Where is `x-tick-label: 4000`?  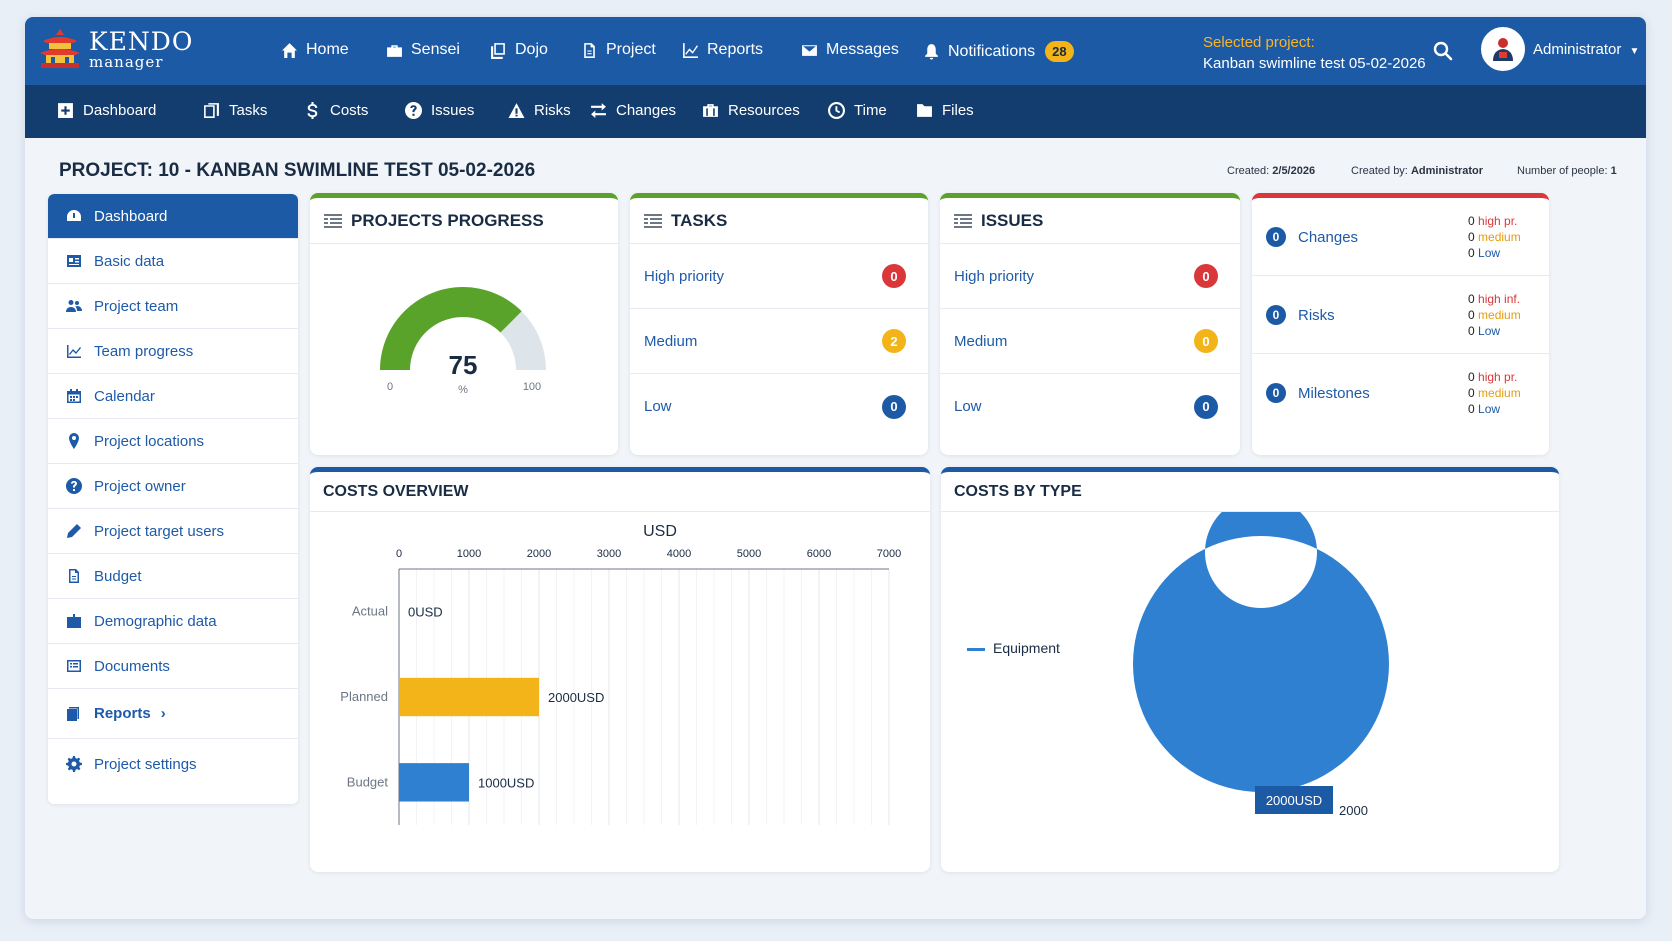 x-tick-label: 4000 is located at coordinates (679, 554).